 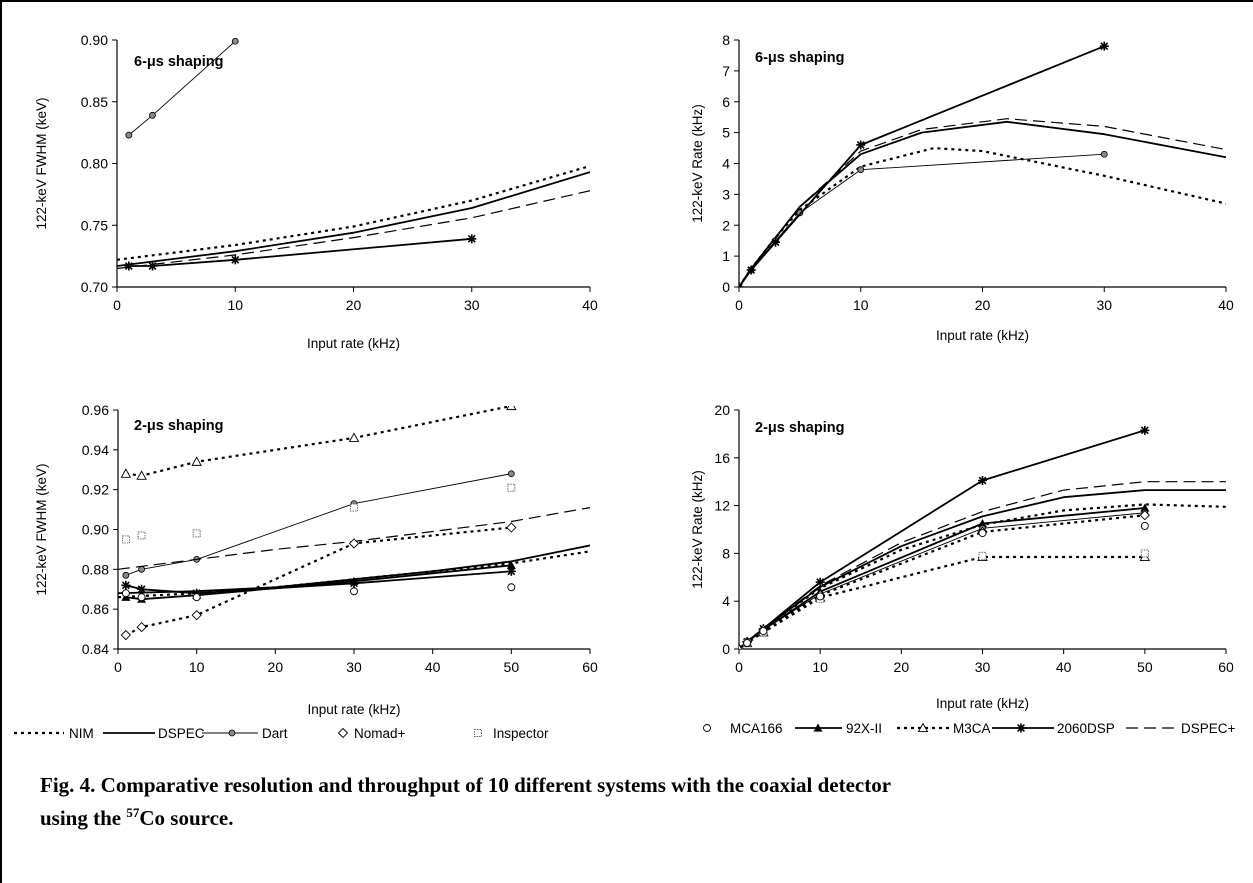 I want to click on series-dspec-, so click(x=982, y=565).